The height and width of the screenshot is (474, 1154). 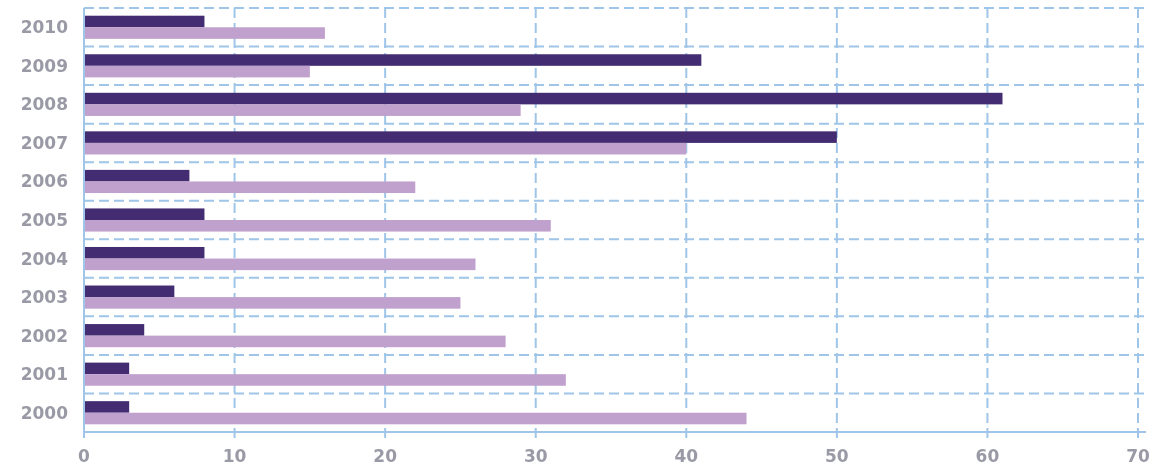 I want to click on y-tick-label: 2008, so click(x=44, y=104).